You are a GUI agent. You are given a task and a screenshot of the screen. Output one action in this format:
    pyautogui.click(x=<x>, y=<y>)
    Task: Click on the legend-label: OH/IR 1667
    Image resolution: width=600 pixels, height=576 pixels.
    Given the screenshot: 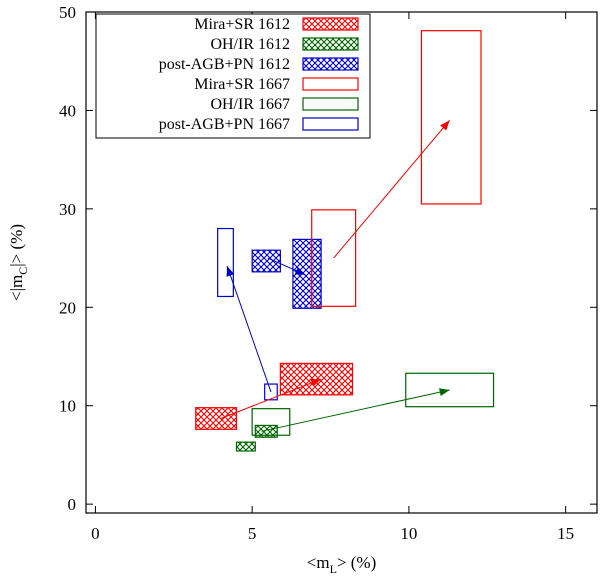 What is the action you would take?
    pyautogui.click(x=250, y=104)
    